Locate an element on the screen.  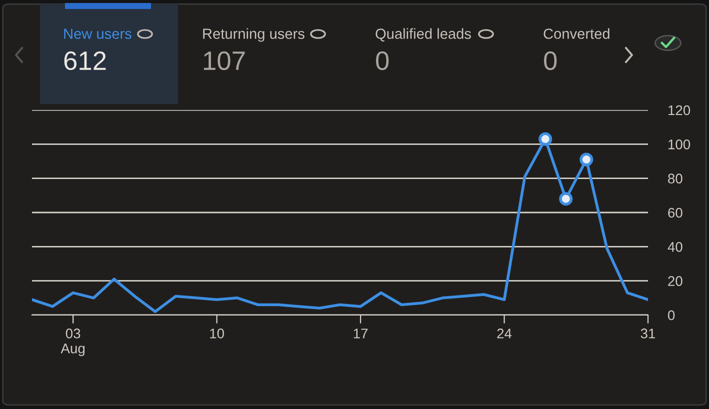
y-tick-label: 20 is located at coordinates (675, 281).